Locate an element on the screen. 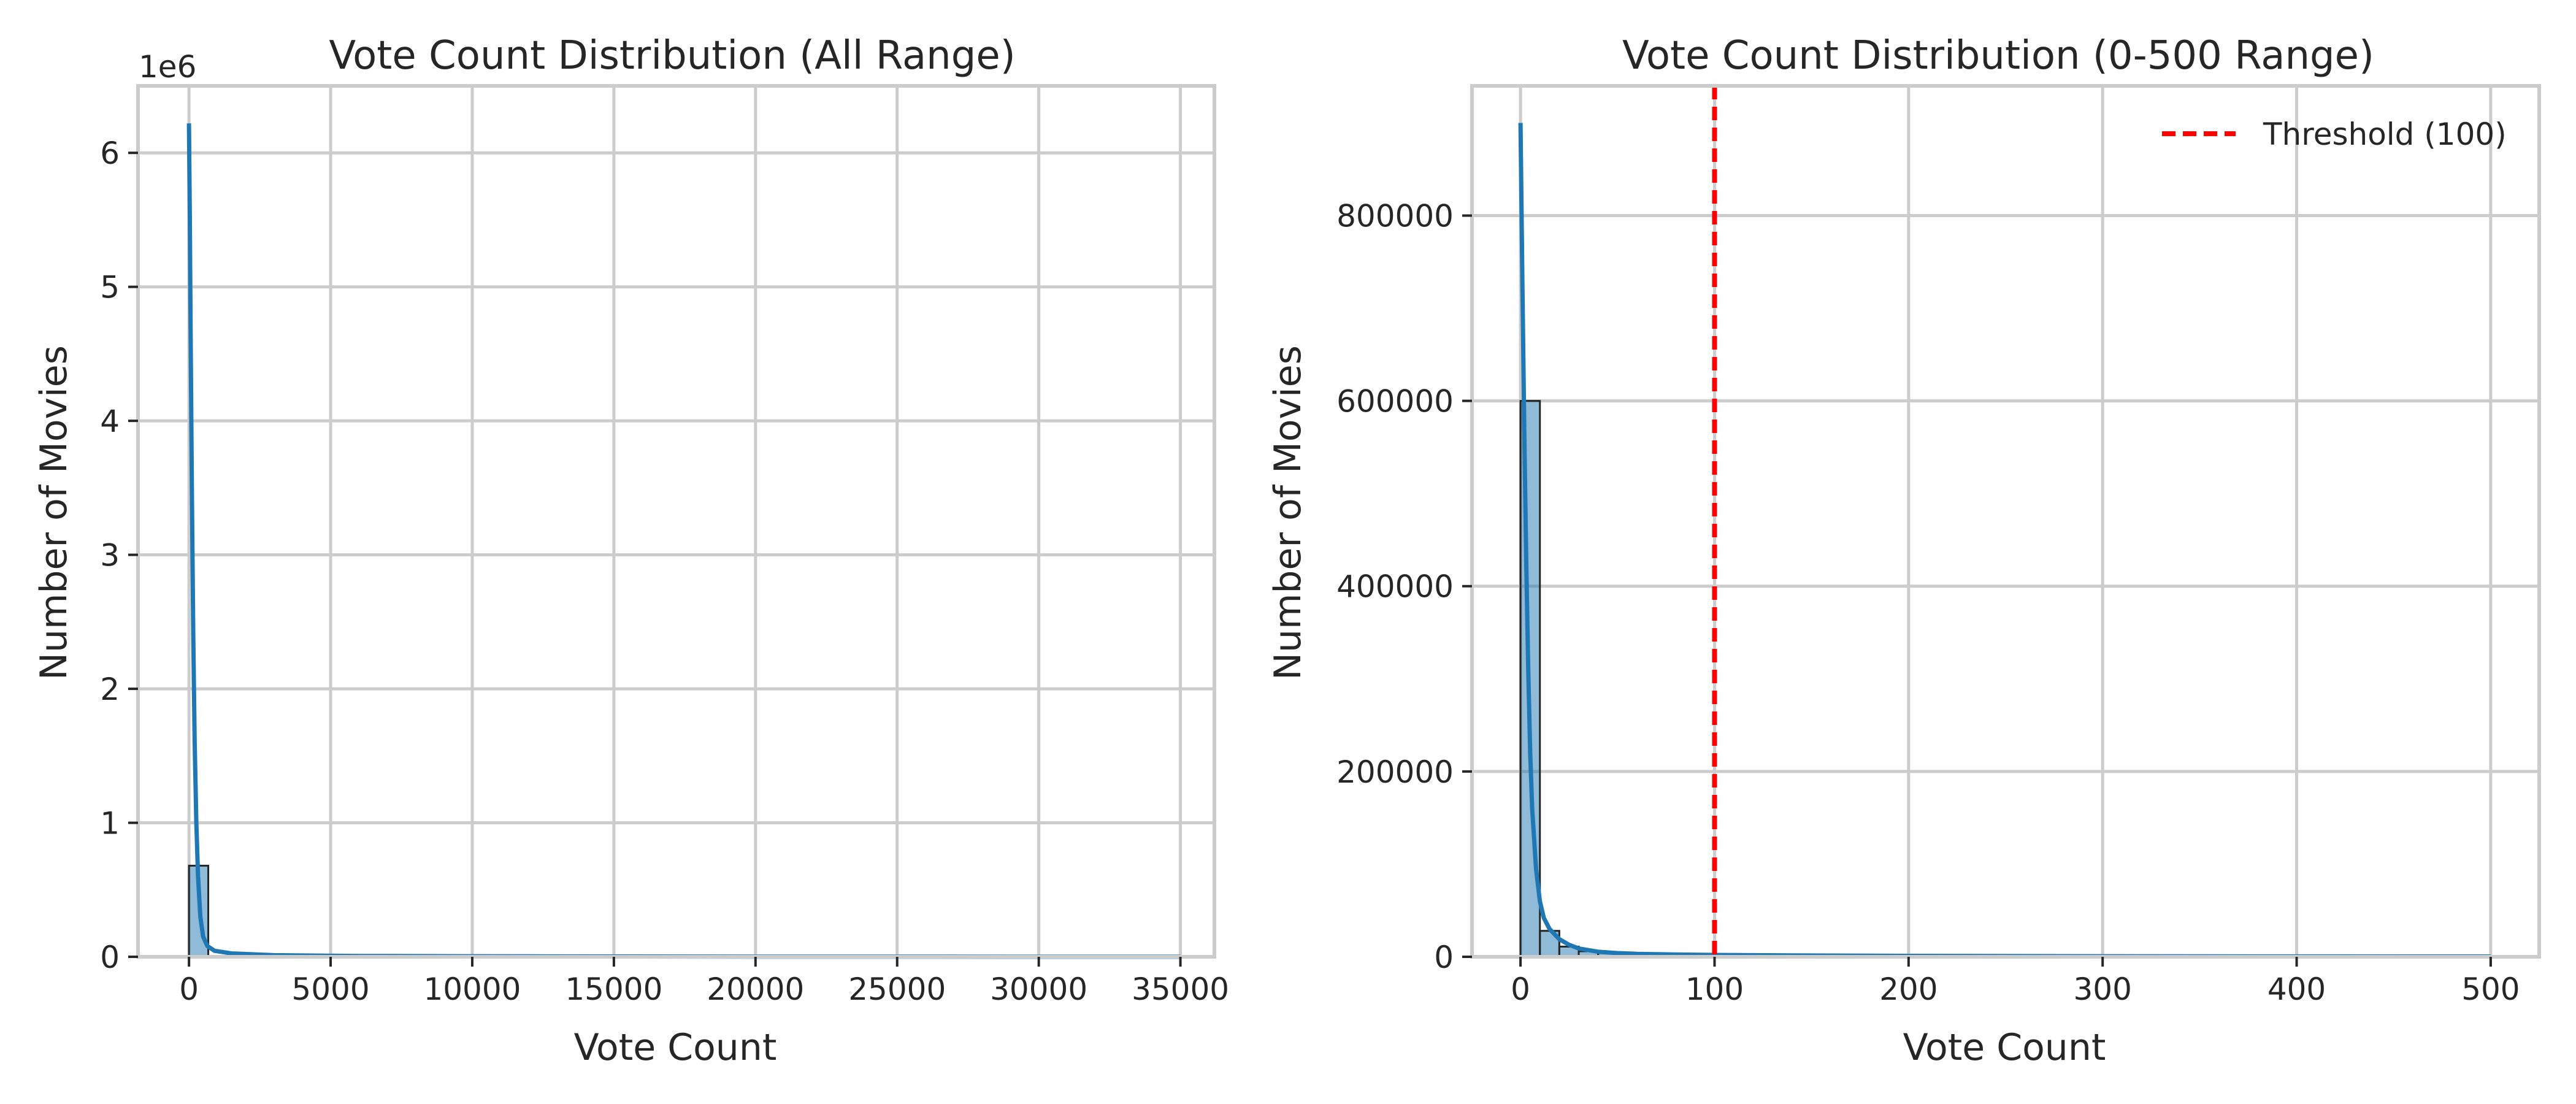 The image size is (2576, 1104). legend: Threshold (100) is located at coordinates (2334, 134).